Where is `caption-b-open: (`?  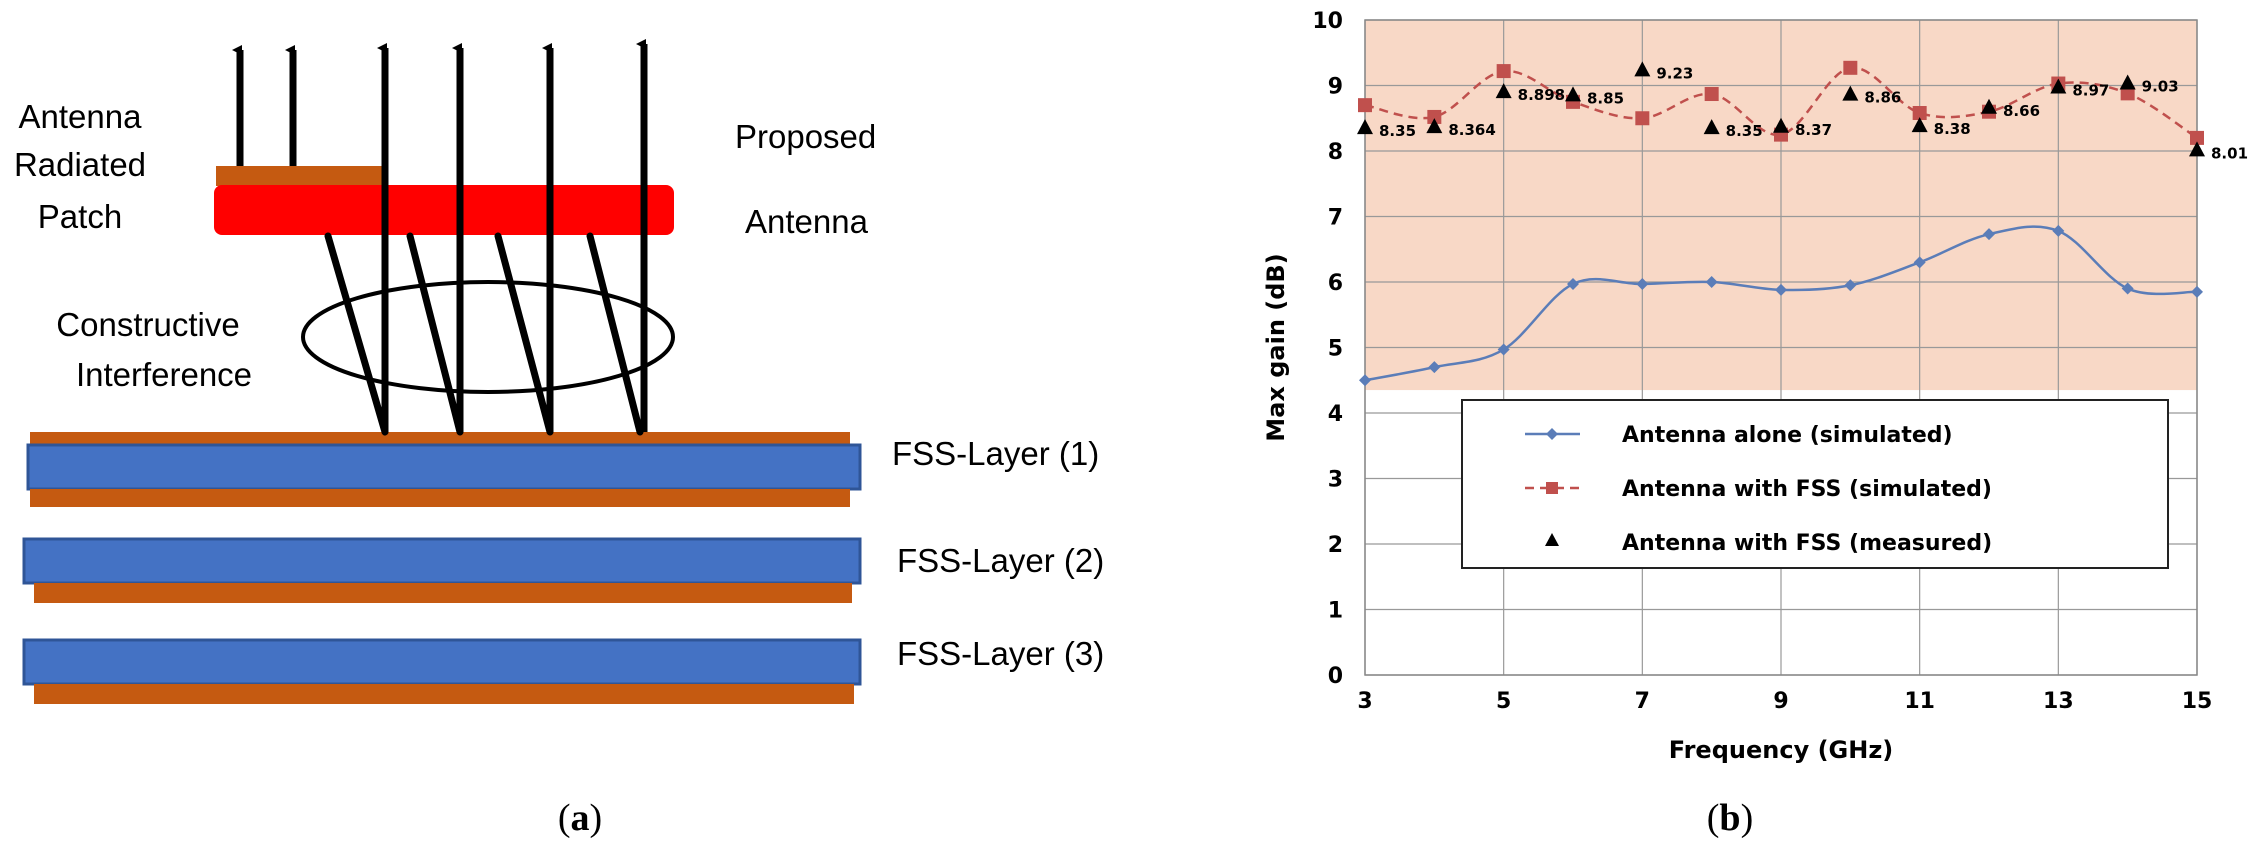
caption-b-open: ( is located at coordinates (1713, 818).